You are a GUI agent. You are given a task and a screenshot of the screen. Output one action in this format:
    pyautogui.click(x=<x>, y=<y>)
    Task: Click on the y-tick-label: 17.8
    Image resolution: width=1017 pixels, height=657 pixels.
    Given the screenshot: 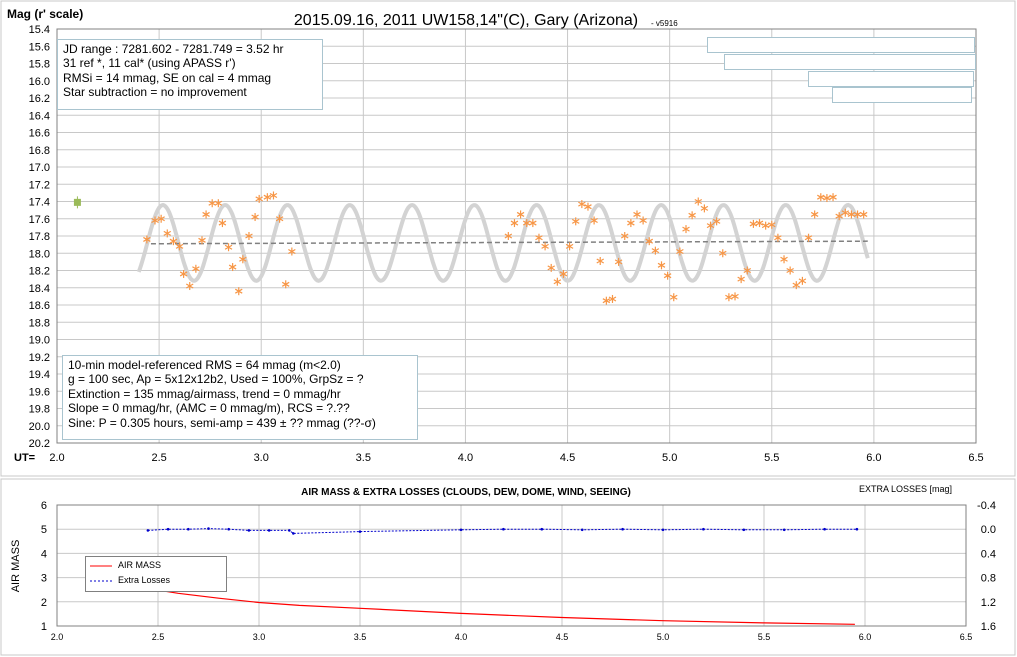 What is the action you would take?
    pyautogui.click(x=39, y=237)
    